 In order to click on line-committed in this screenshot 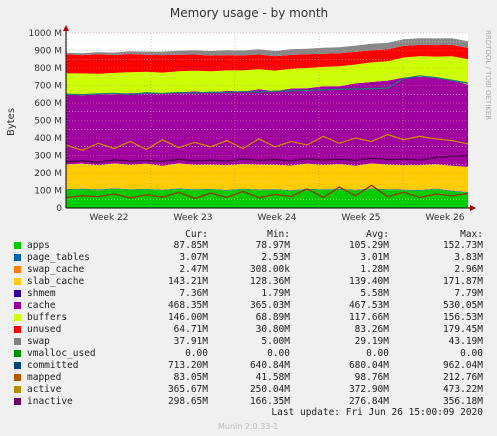, I will do `click(267, 85)`.